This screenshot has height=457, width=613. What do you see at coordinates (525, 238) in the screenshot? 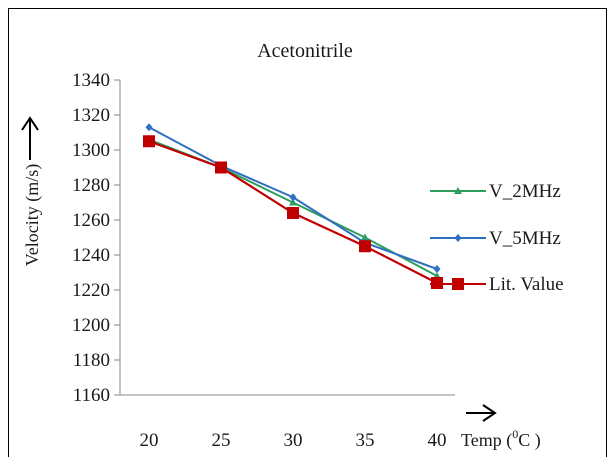
I see `legend-label: V_5MHz` at bounding box center [525, 238].